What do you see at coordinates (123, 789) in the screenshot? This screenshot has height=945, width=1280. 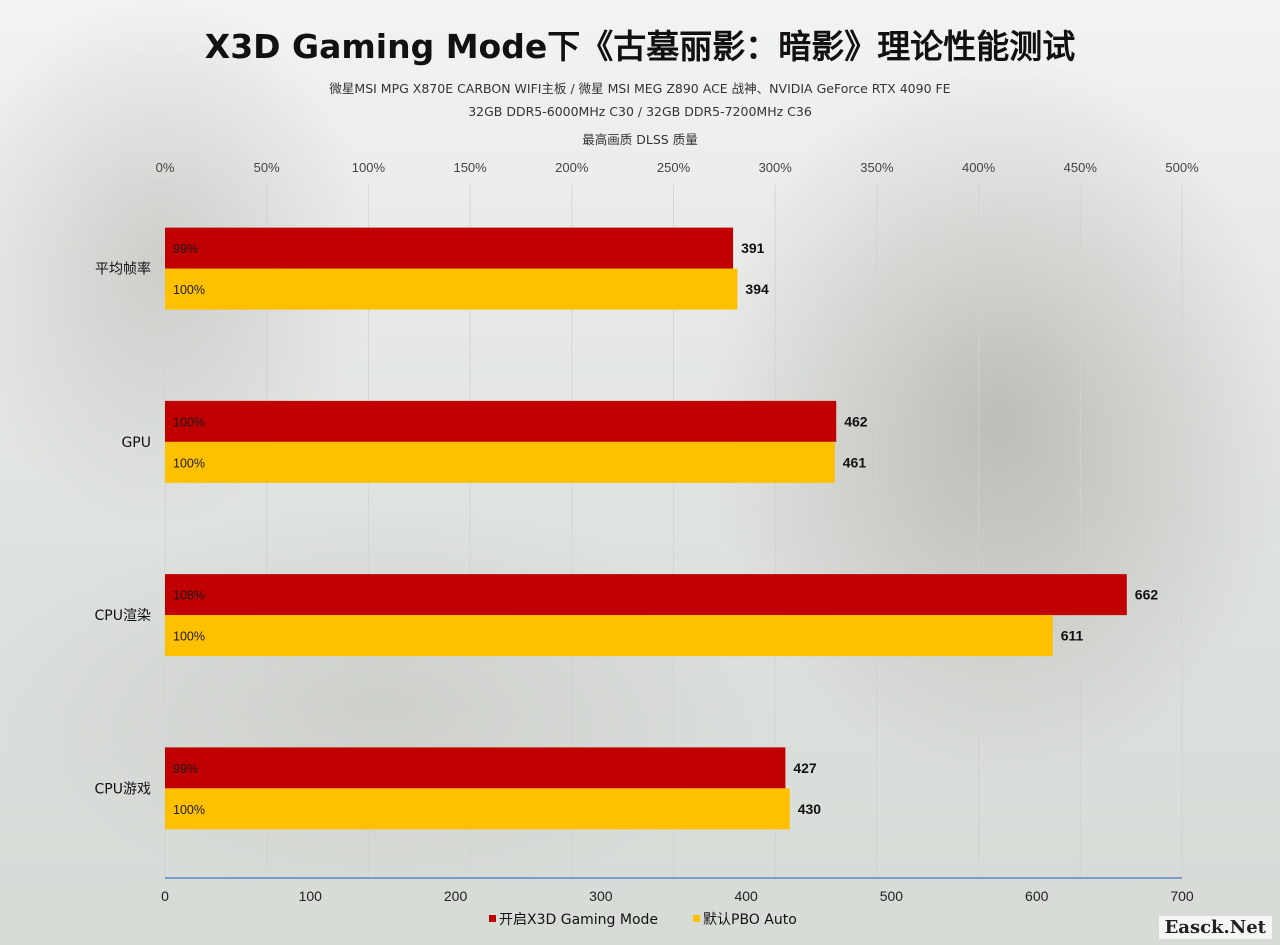 I see `category-label: CPU游戏` at bounding box center [123, 789].